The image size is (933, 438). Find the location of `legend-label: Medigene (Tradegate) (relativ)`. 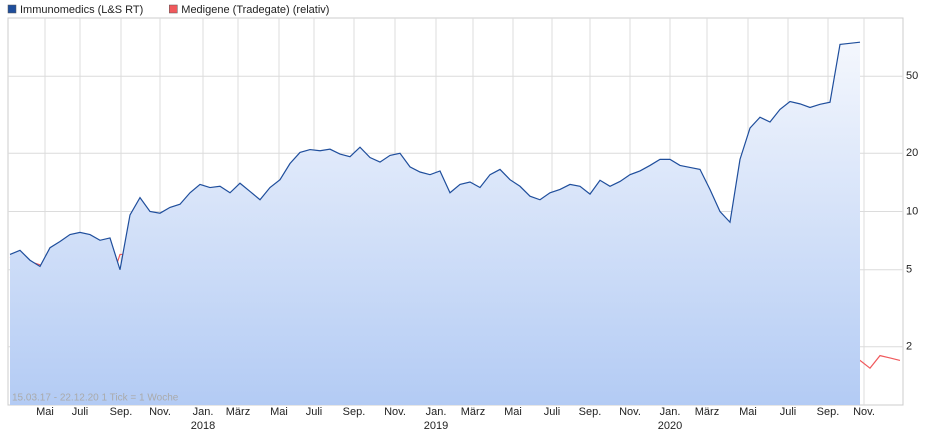

legend-label: Medigene (Tradegate) (relativ) is located at coordinates (255, 10).